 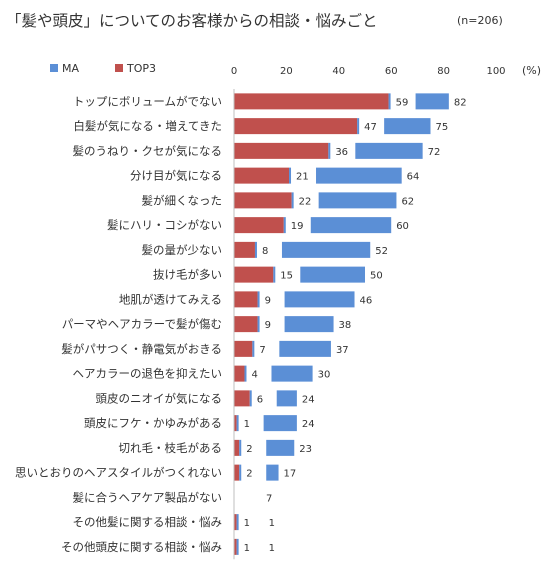 What do you see at coordinates (286, 71) in the screenshot?
I see `x-tick-label: 20` at bounding box center [286, 71].